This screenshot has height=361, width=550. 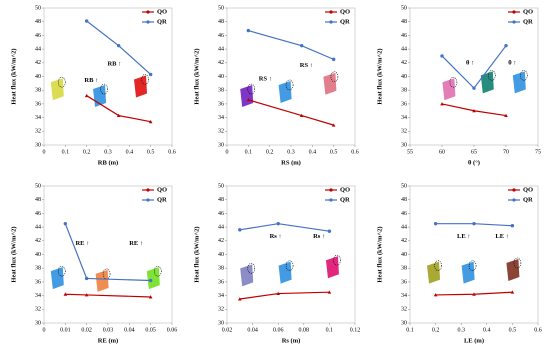 I want to click on x-axis-label: RE (m), so click(x=108, y=340).